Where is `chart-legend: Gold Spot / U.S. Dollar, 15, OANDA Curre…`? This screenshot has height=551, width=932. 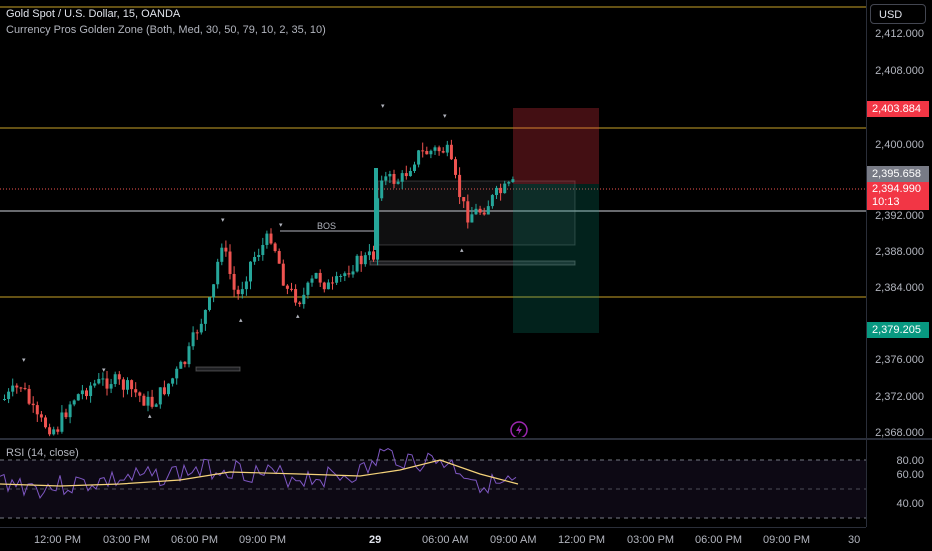
chart-legend: Gold Spot / U.S. Dollar, 15, OANDA Curre… is located at coordinates (166, 22).